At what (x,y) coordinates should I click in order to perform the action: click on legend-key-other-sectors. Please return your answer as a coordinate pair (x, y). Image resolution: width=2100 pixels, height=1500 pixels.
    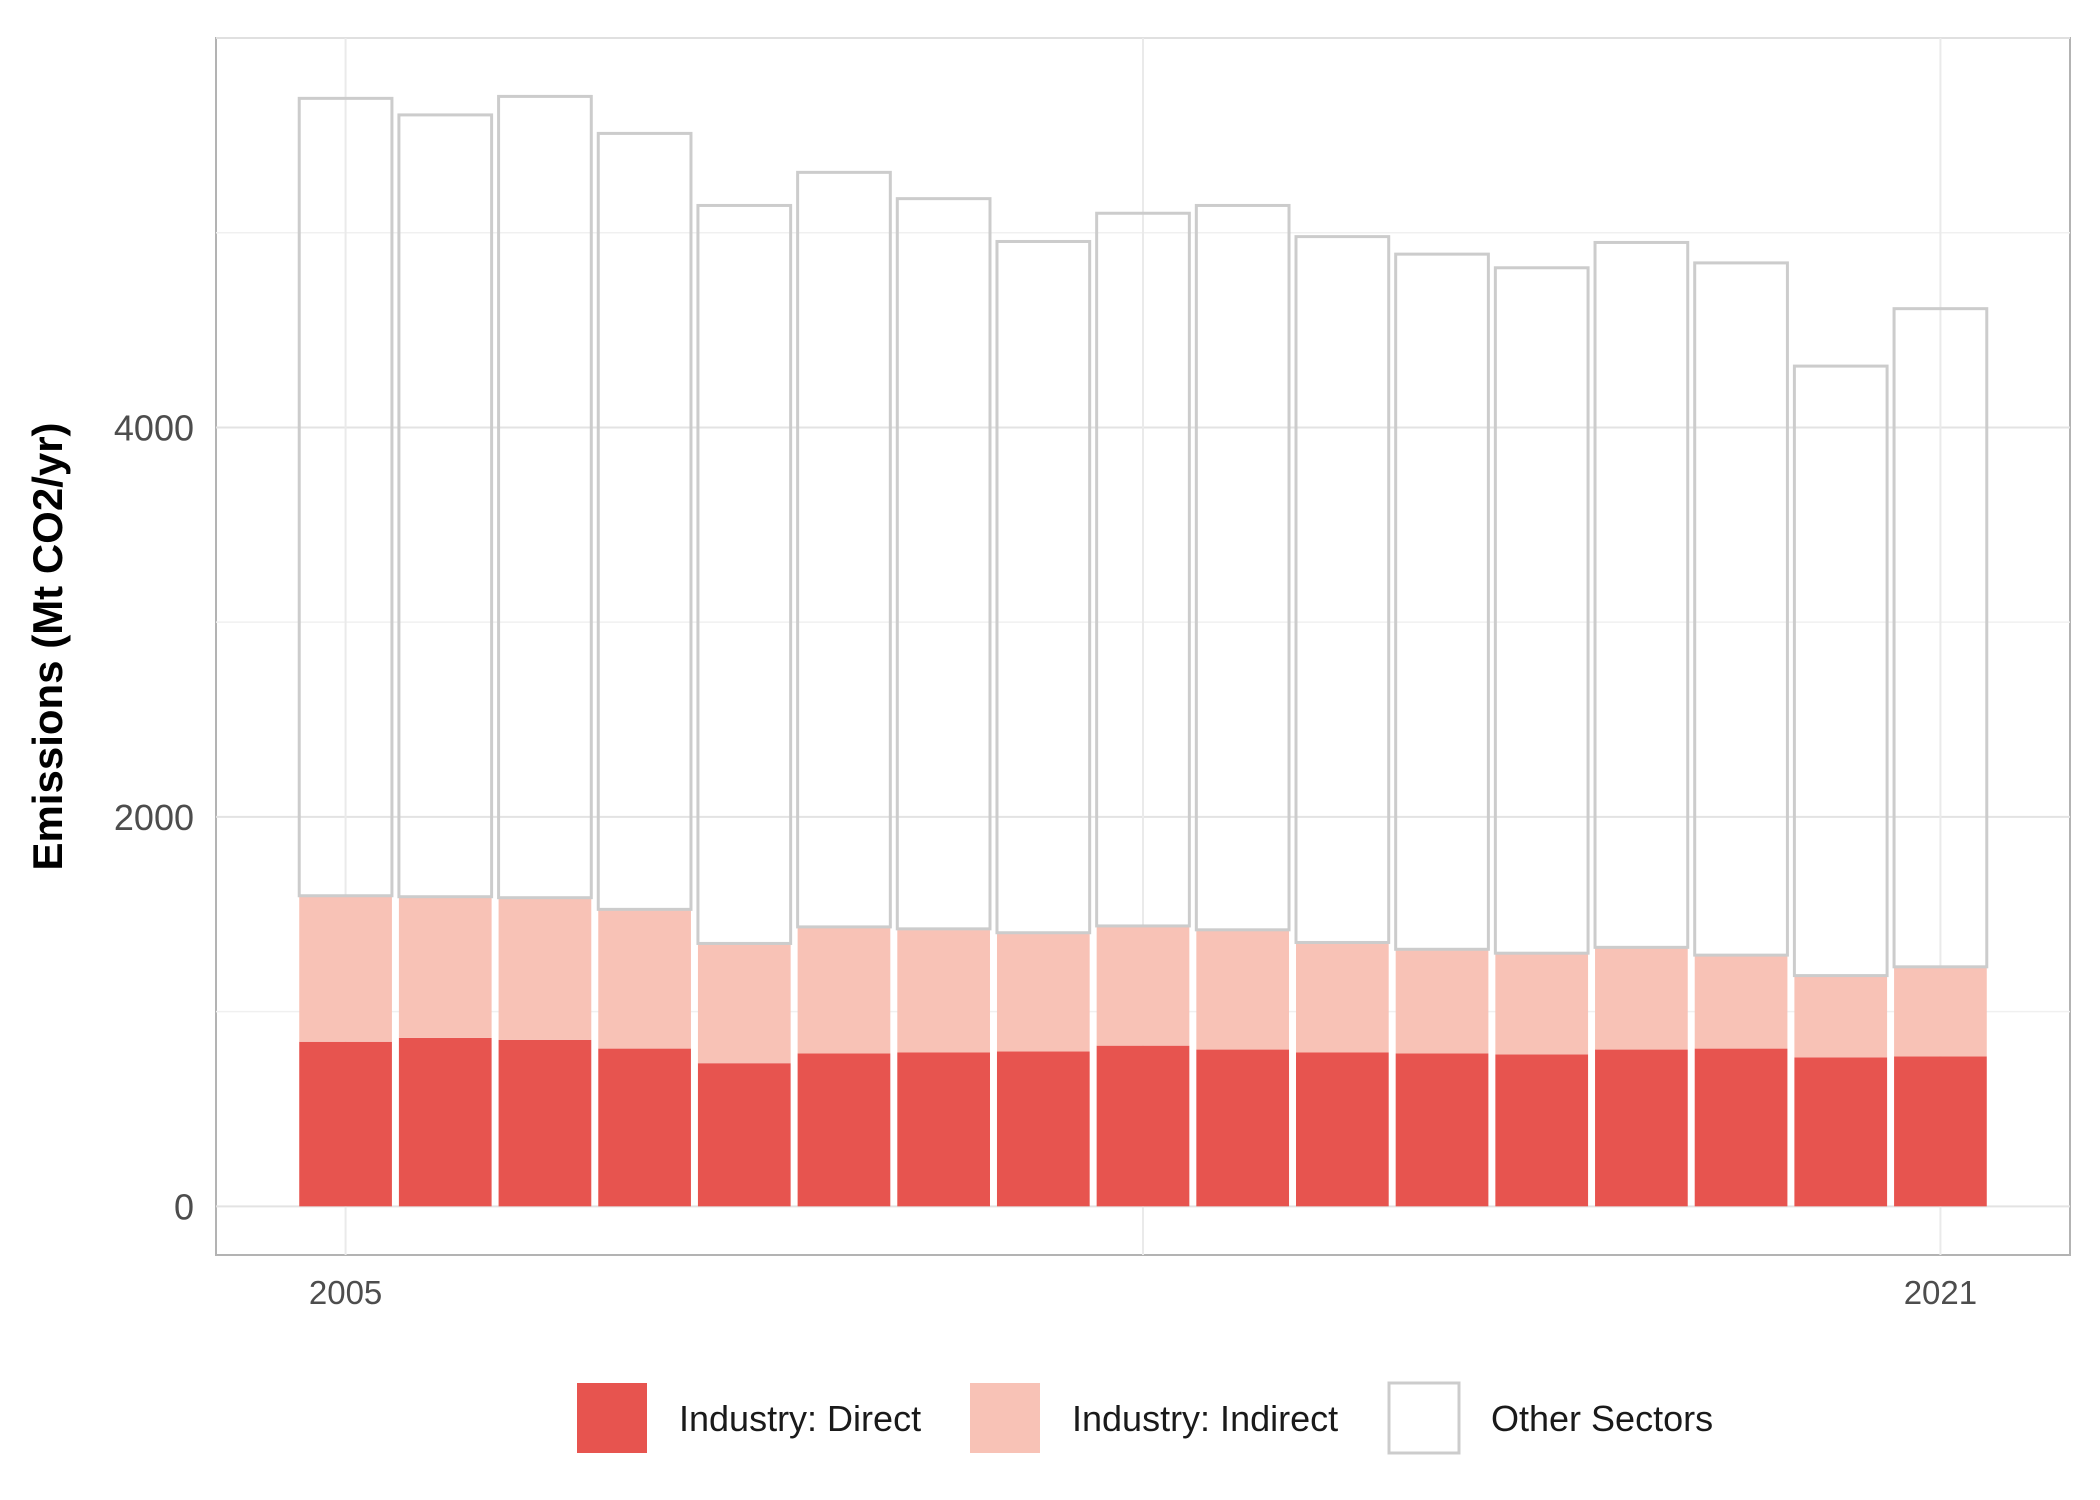
    Looking at the image, I should click on (1424, 1418).